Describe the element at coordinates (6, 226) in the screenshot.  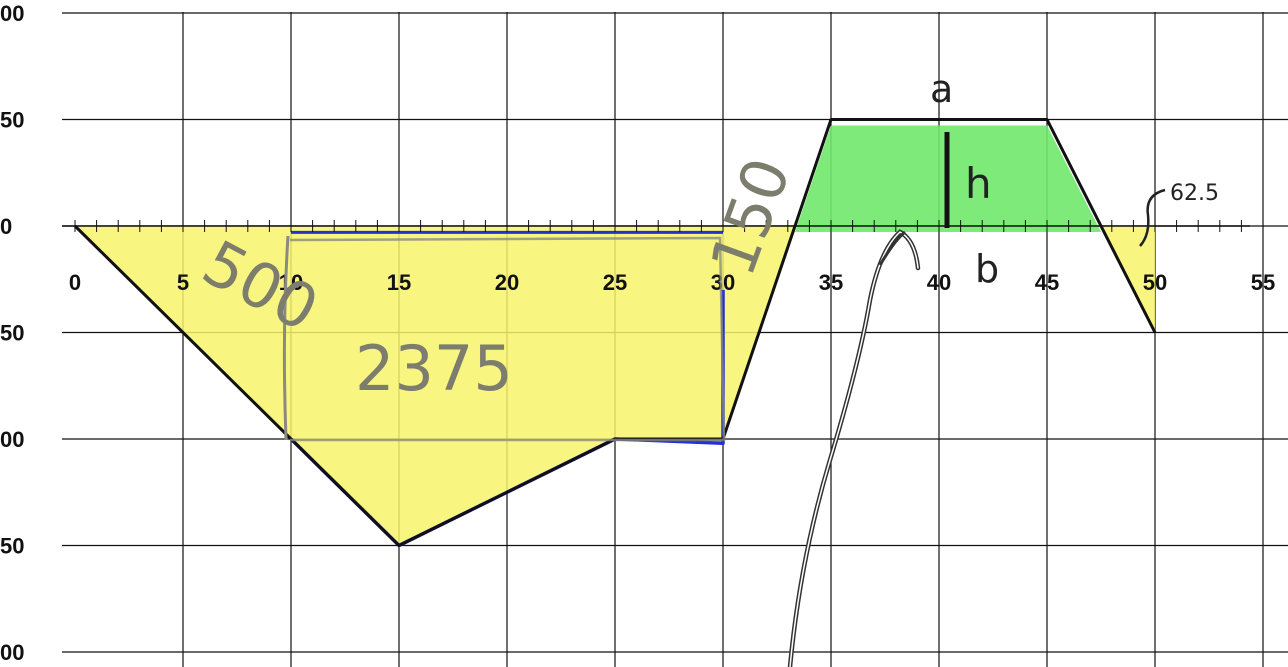
I see `y-tick-label-0: 0` at that location.